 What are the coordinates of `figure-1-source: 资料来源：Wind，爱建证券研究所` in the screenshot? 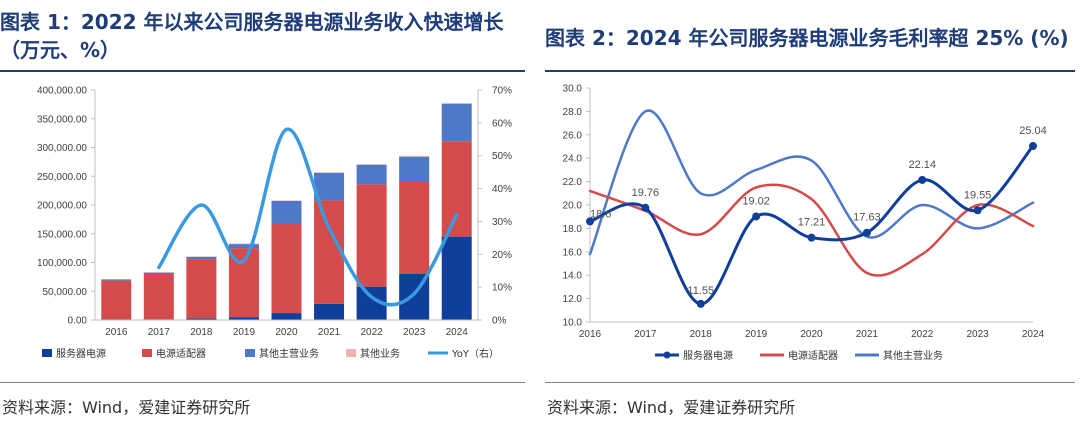 It's located at (126, 407).